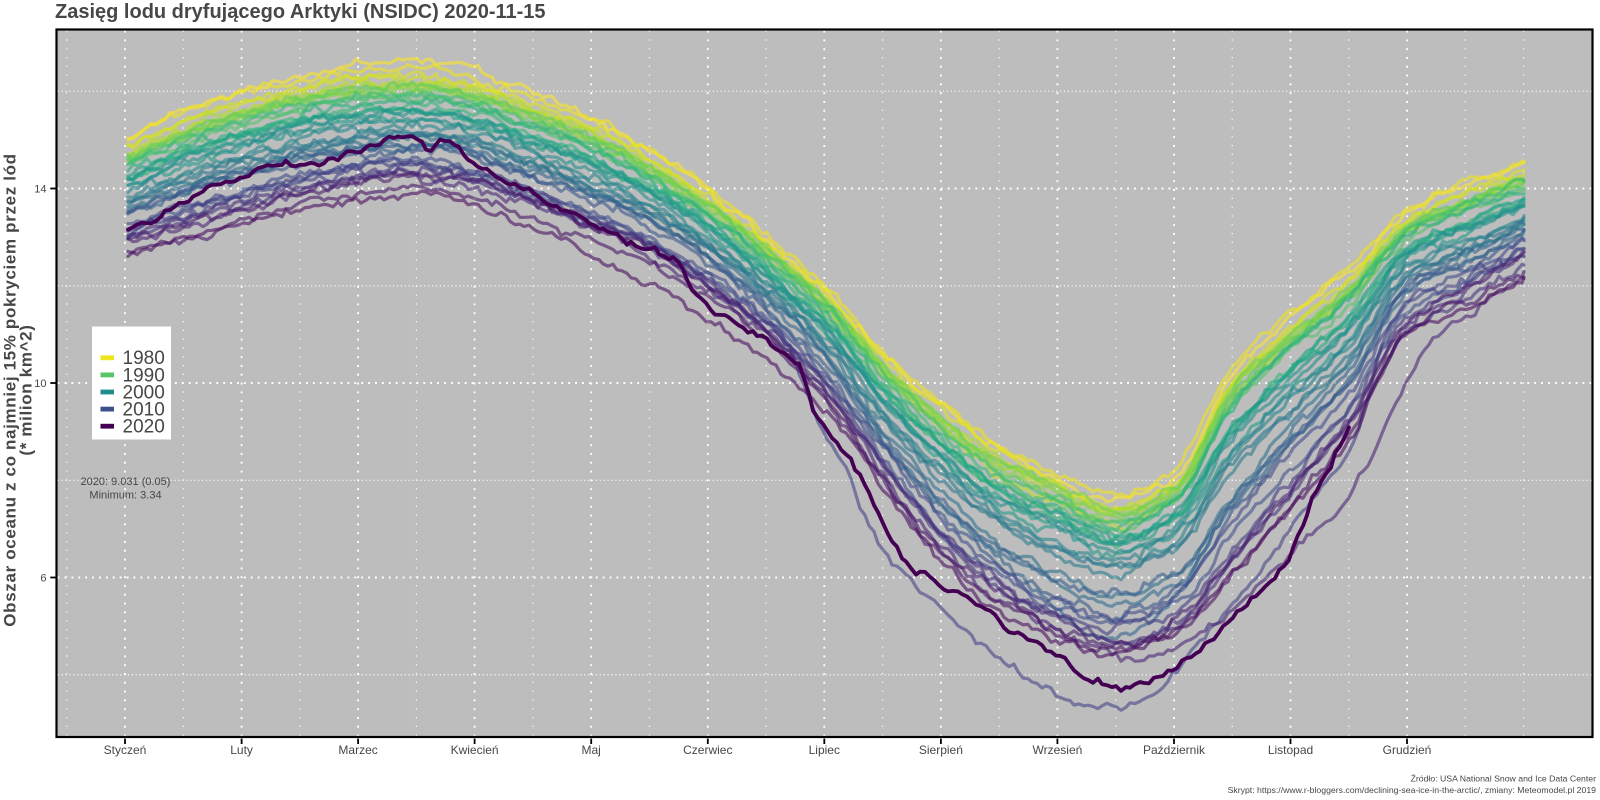  What do you see at coordinates (126, 482) in the screenshot?
I see `svg-text: 2020: 9.031 (0.05)` at bounding box center [126, 482].